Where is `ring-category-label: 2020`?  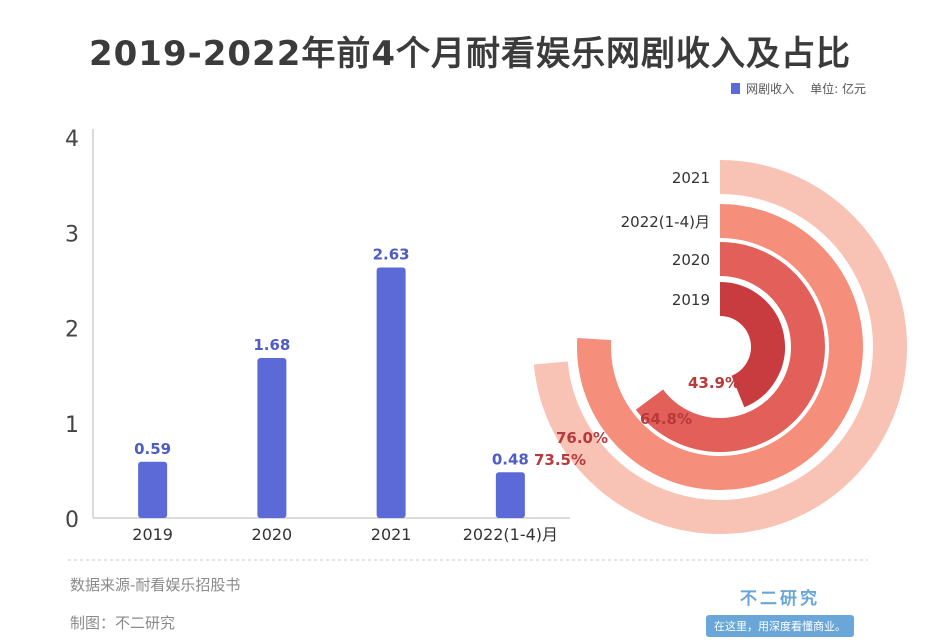 ring-category-label: 2020 is located at coordinates (691, 260).